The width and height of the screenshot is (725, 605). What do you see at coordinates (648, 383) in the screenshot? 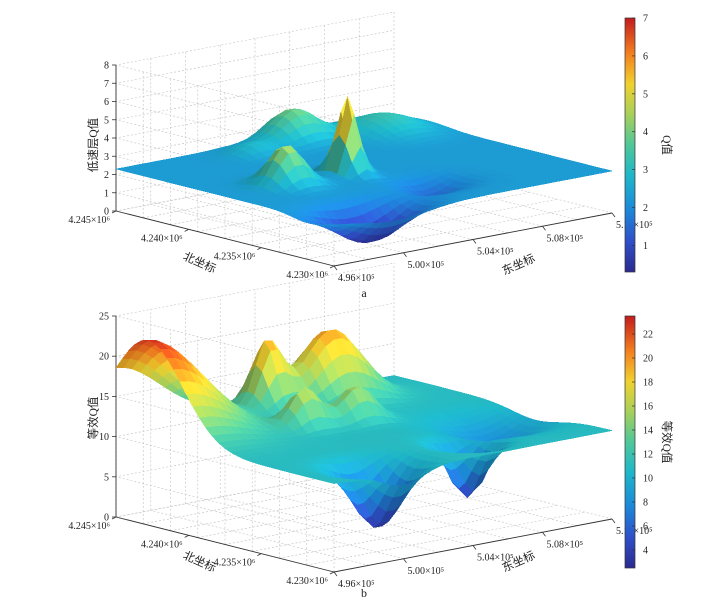
I see `colorbar-tick-label: 18` at bounding box center [648, 383].